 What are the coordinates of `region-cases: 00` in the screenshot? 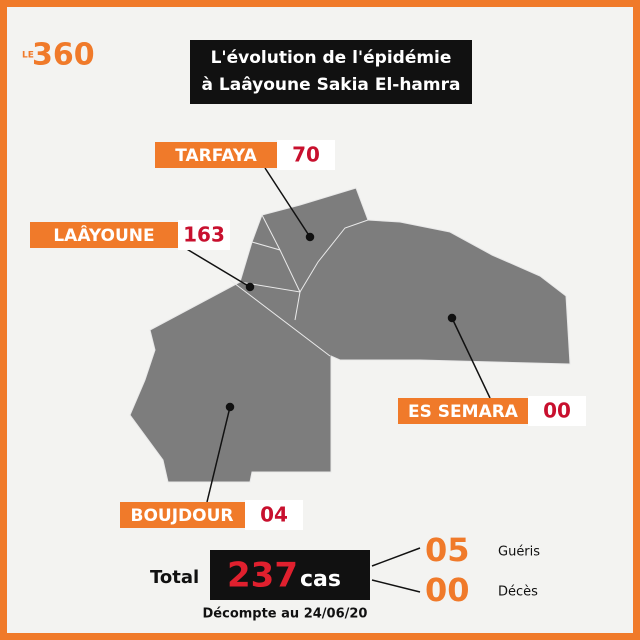 It's located at (557, 411).